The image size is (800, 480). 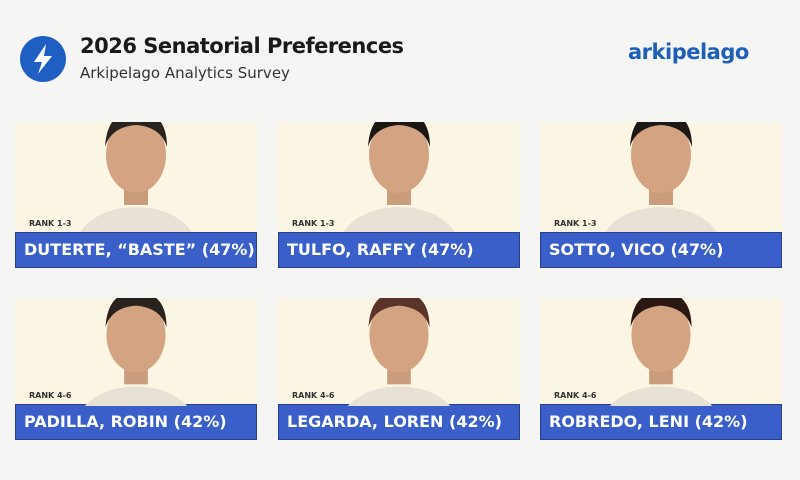 What do you see at coordinates (43, 59) in the screenshot?
I see `lightning-logo-icon` at bounding box center [43, 59].